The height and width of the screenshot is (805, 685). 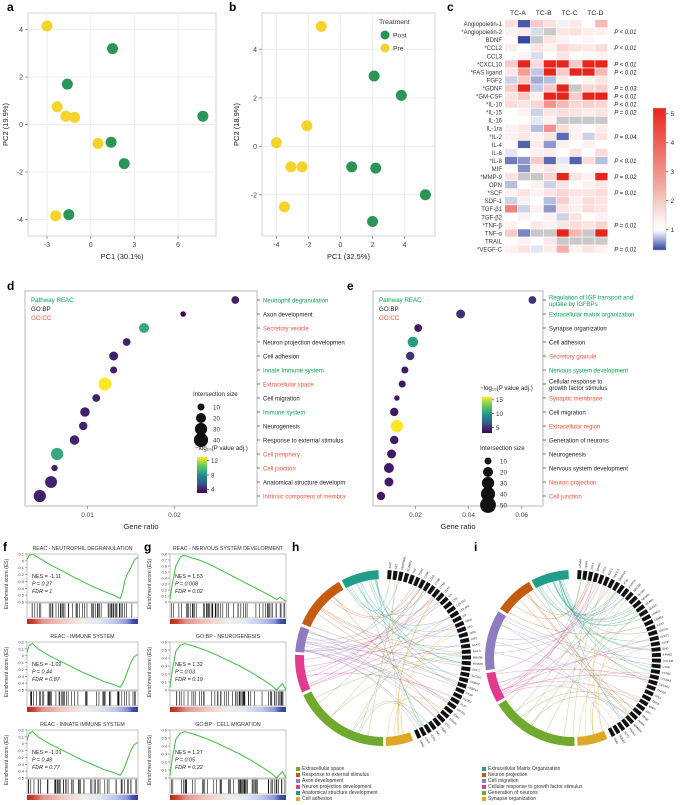 What do you see at coordinates (494, 242) in the screenshot?
I see `svg-text: TRAIL` at bounding box center [494, 242].